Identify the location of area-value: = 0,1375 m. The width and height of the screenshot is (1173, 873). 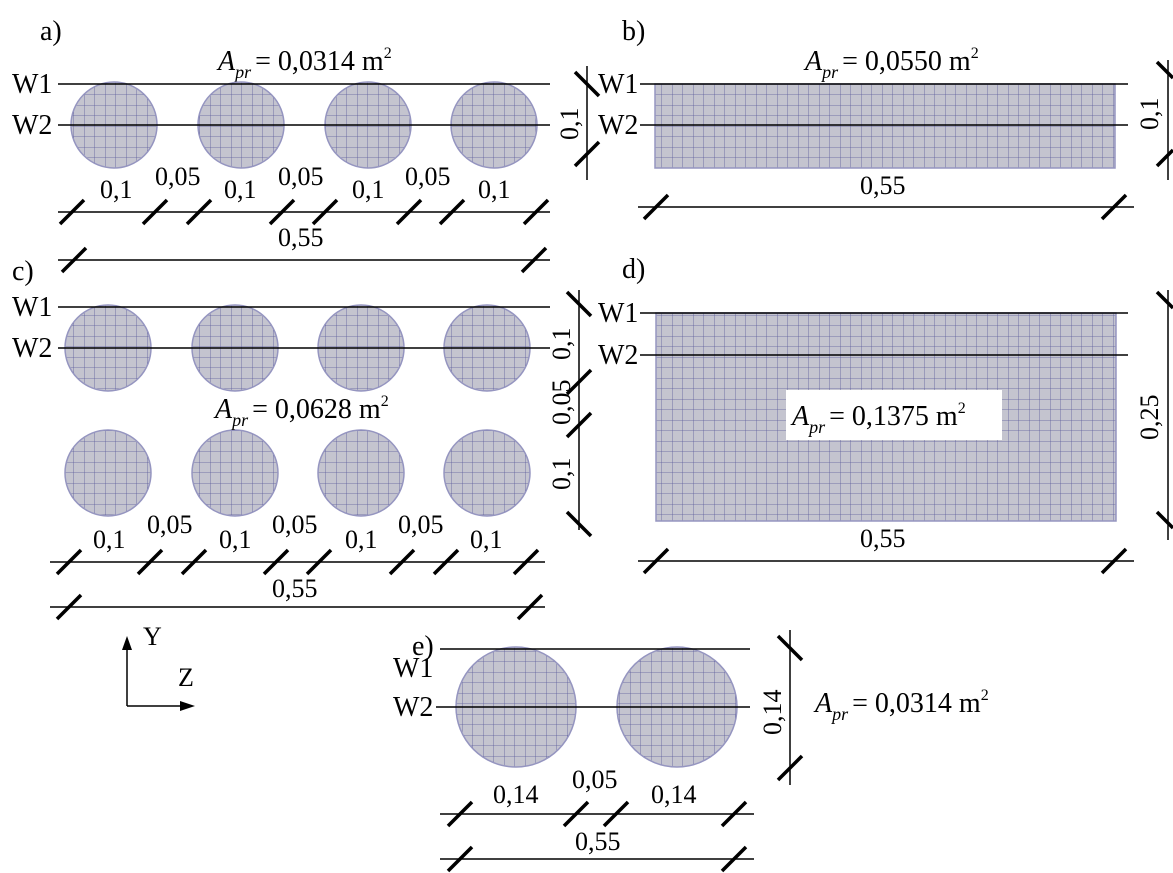
(893, 416).